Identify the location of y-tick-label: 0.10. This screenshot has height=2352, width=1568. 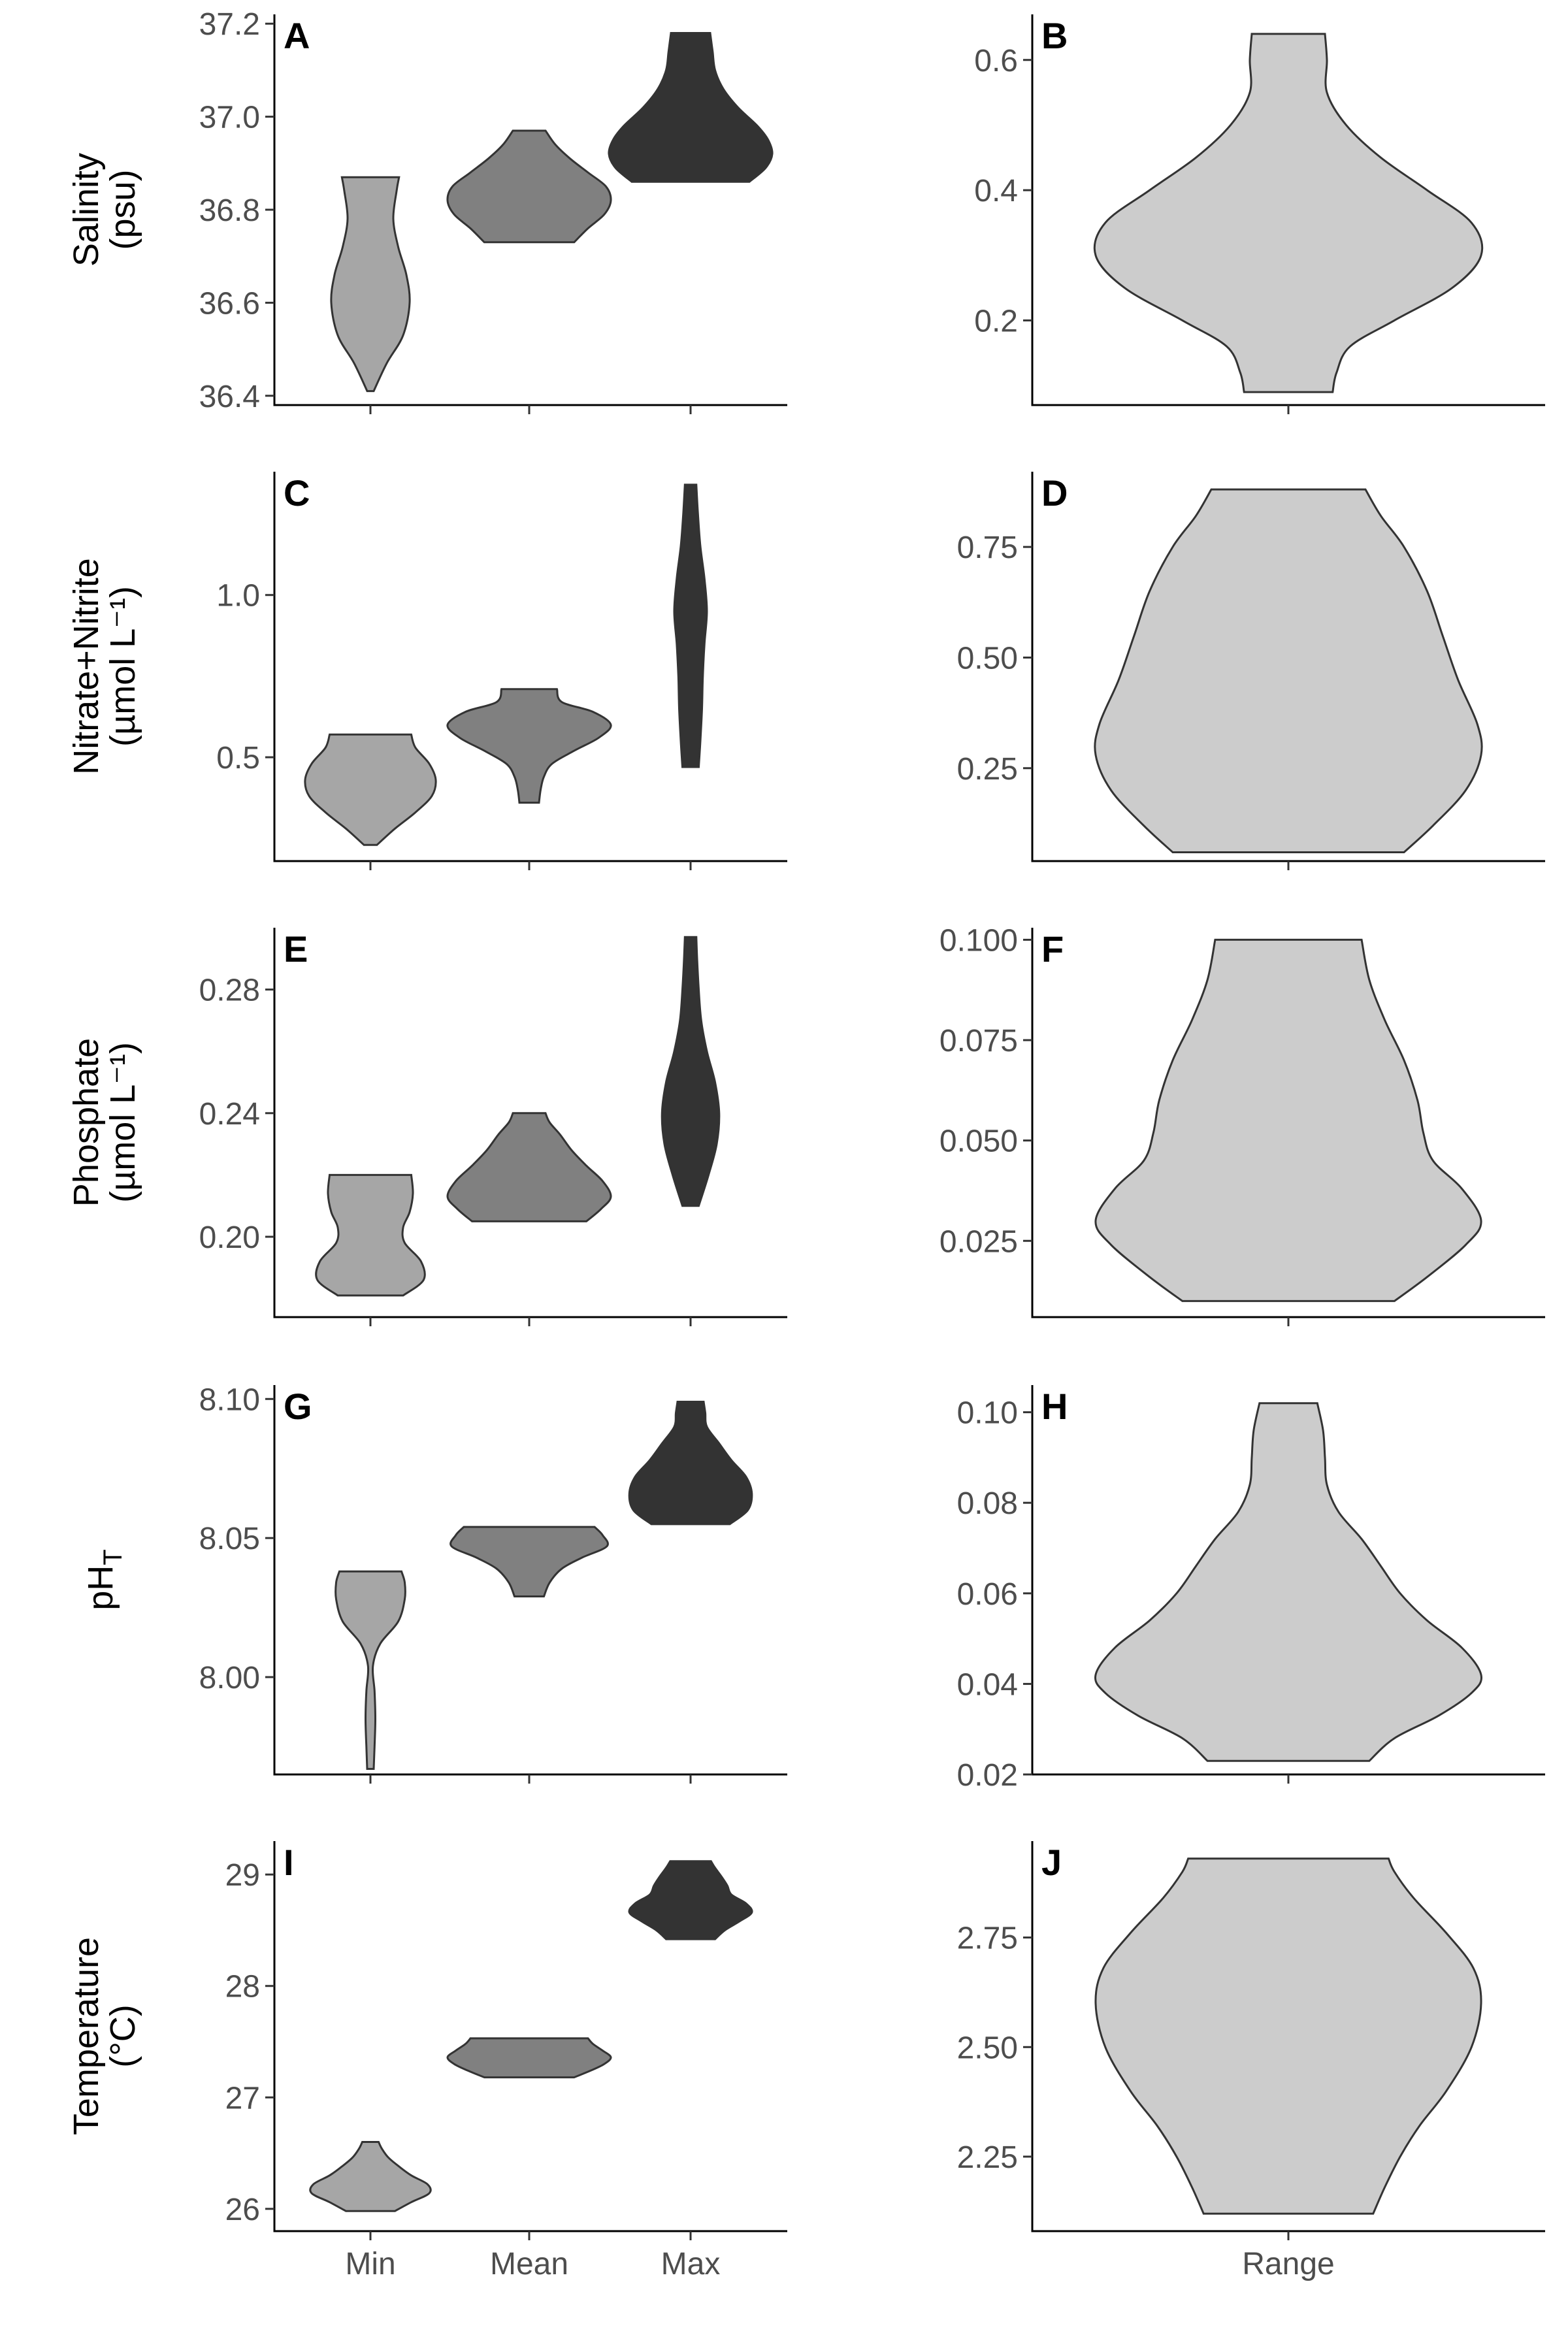
(987, 1413).